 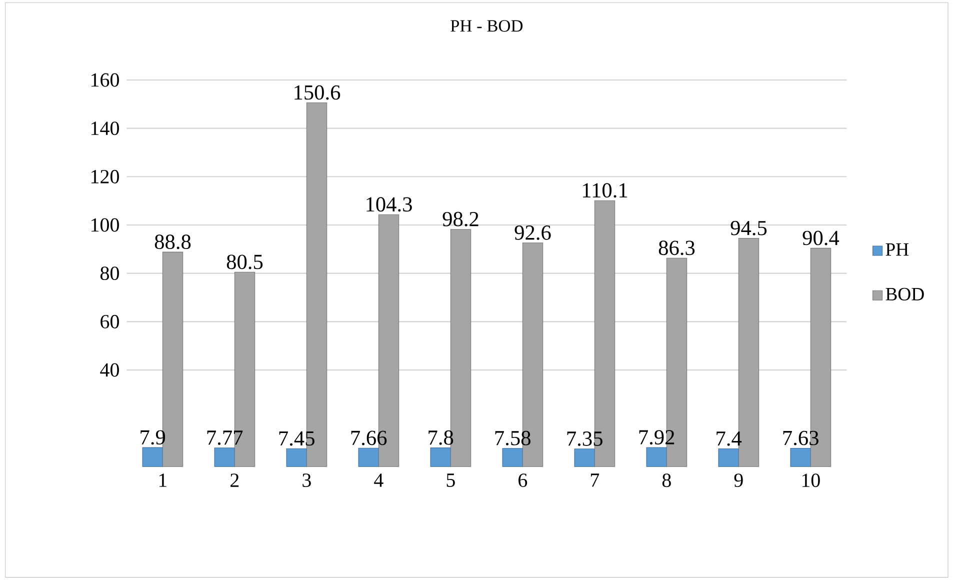 I want to click on x-tick-label: 1, so click(x=162, y=480).